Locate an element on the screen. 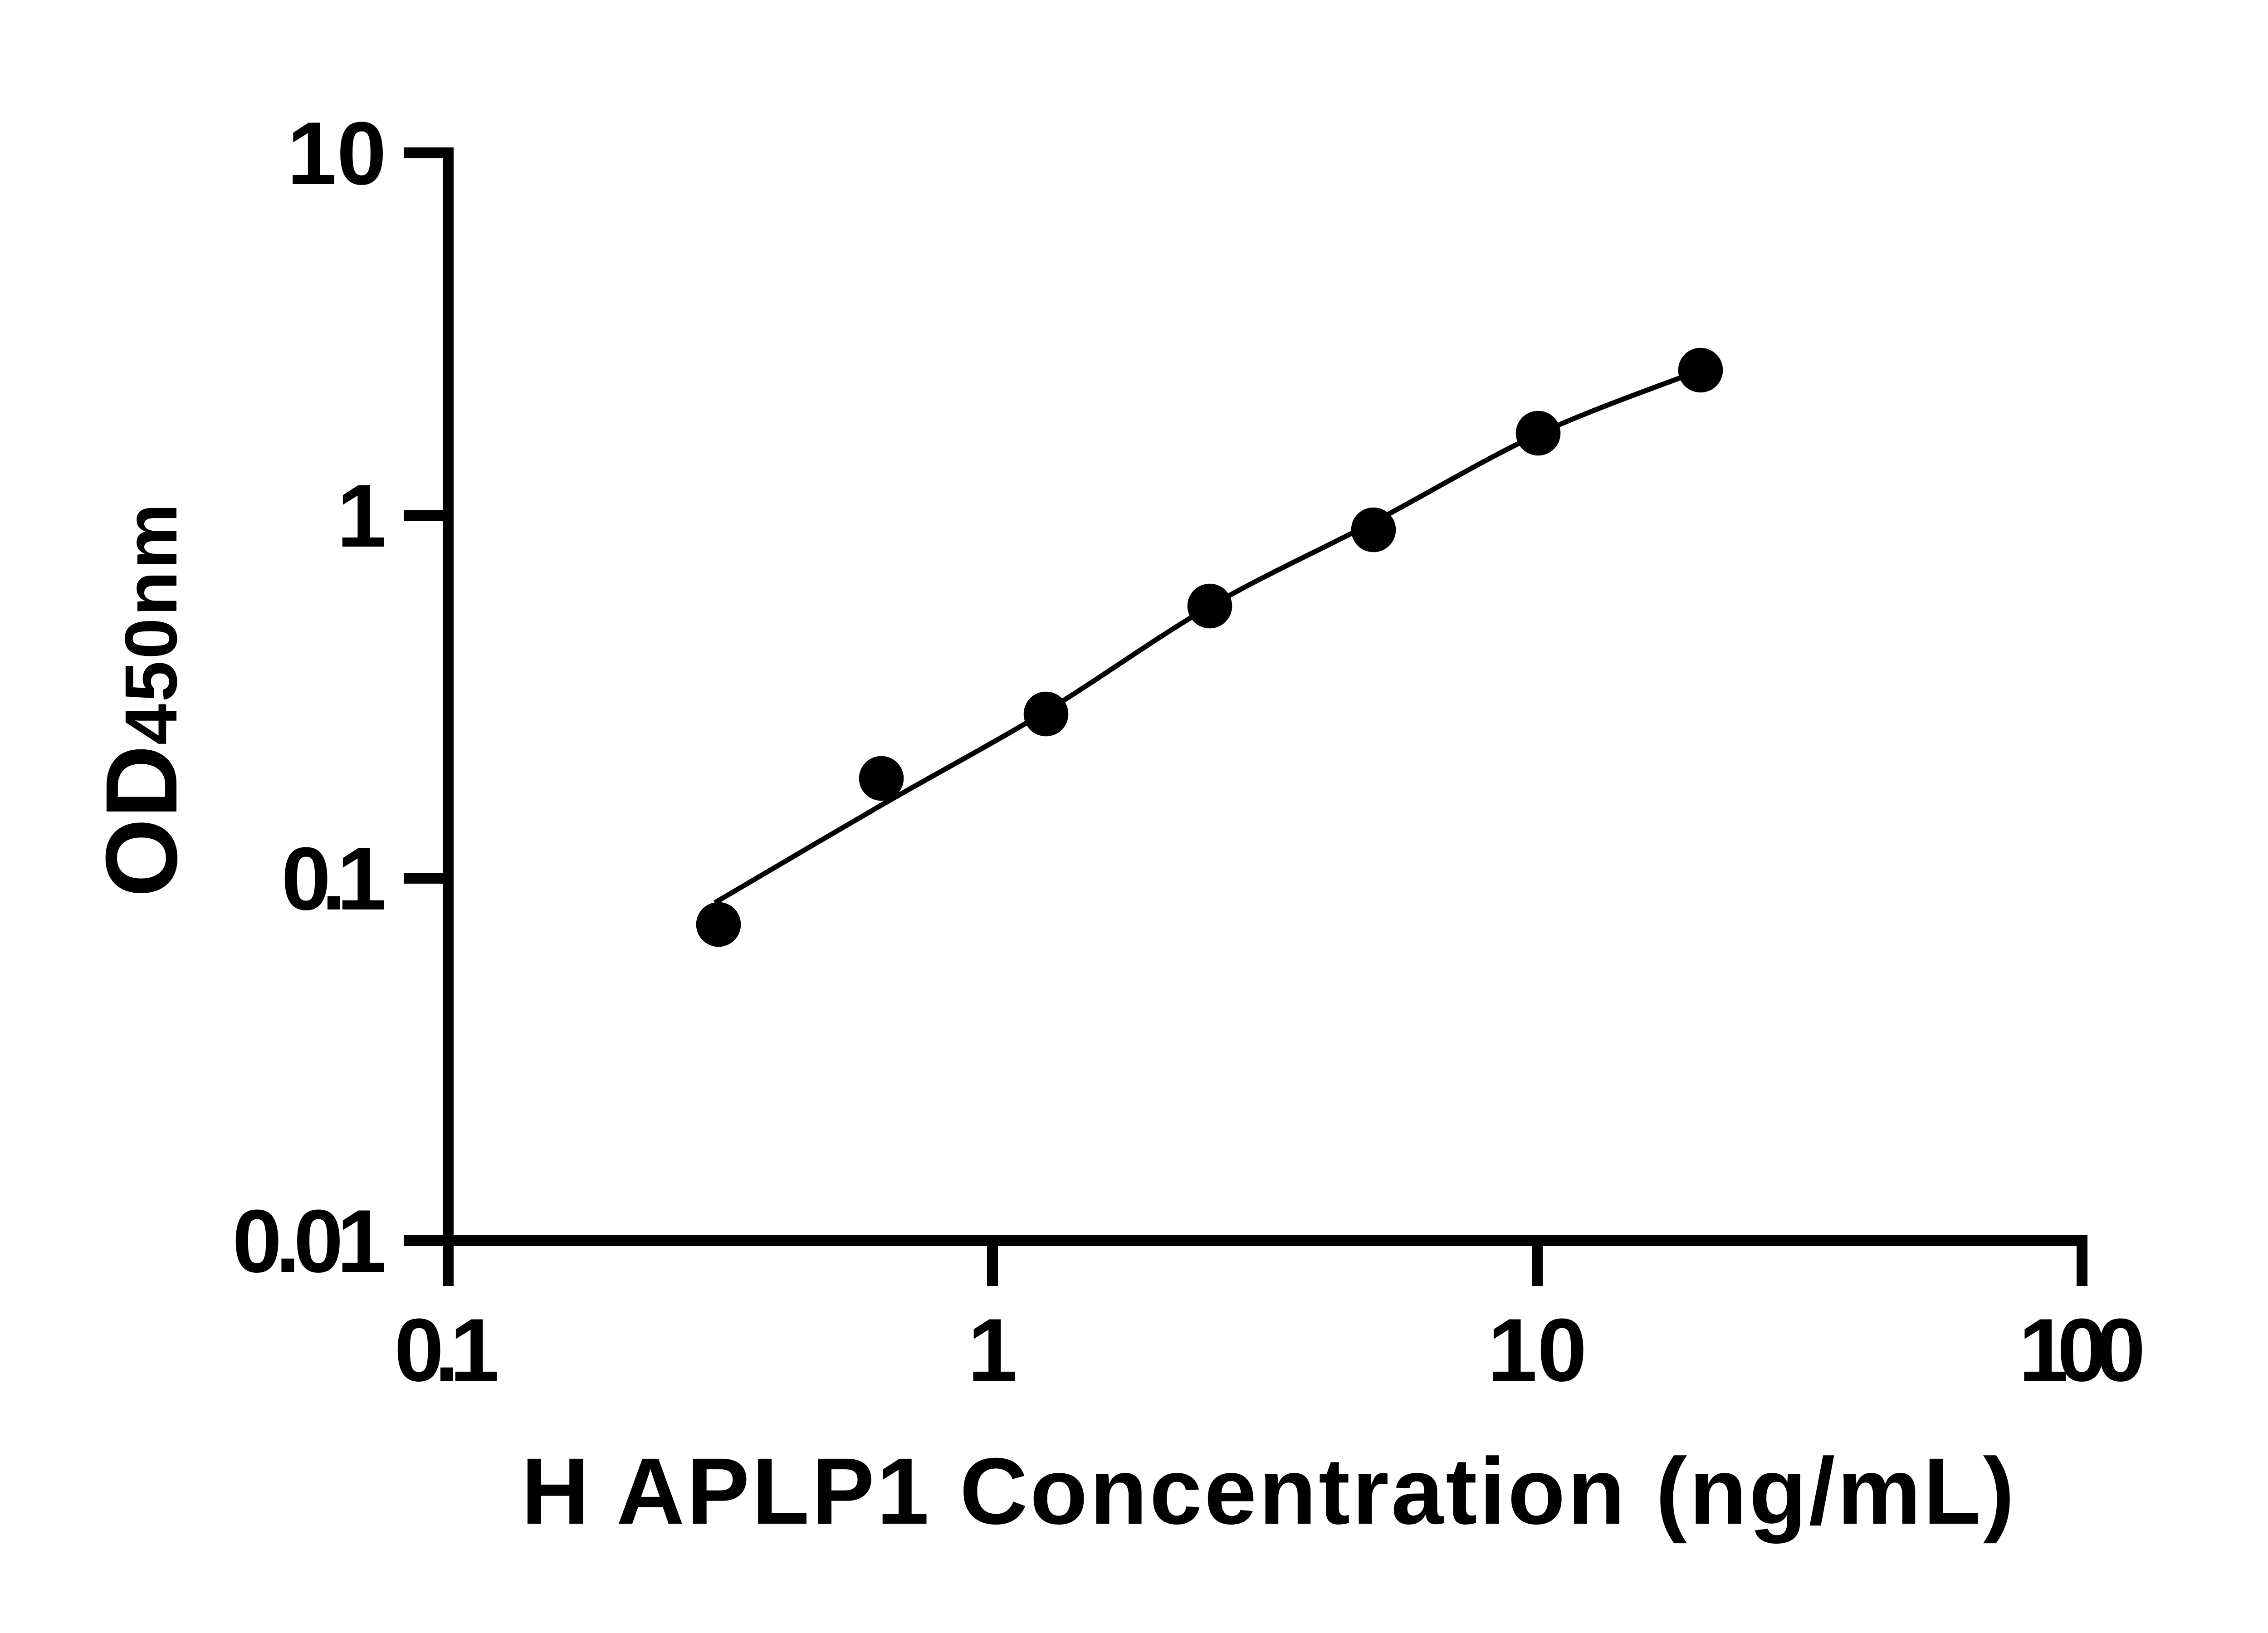 This screenshot has height=1633, width=2268. svg-text: 100 is located at coordinates (2083, 1350).